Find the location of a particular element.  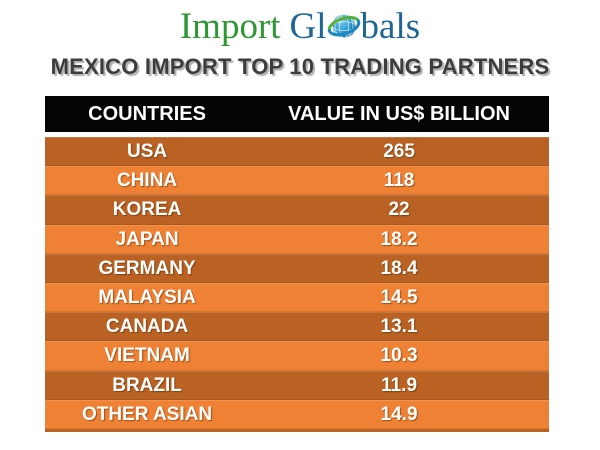

table-row: KOREA 22 is located at coordinates (297, 210).